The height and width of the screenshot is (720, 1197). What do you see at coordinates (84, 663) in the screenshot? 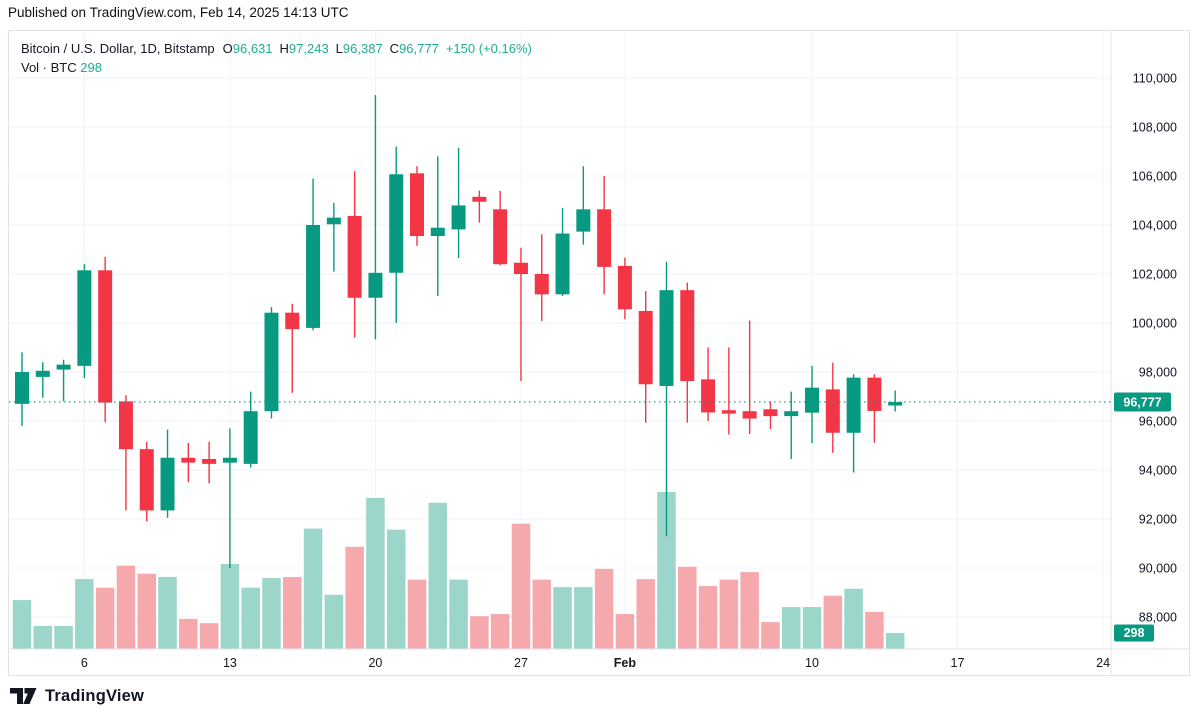
I see `time-axis-label: 6` at bounding box center [84, 663].